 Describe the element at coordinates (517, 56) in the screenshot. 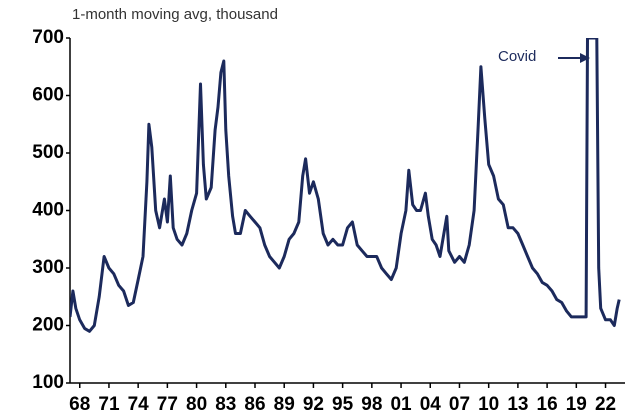

I see `annotation: Covid` at that location.